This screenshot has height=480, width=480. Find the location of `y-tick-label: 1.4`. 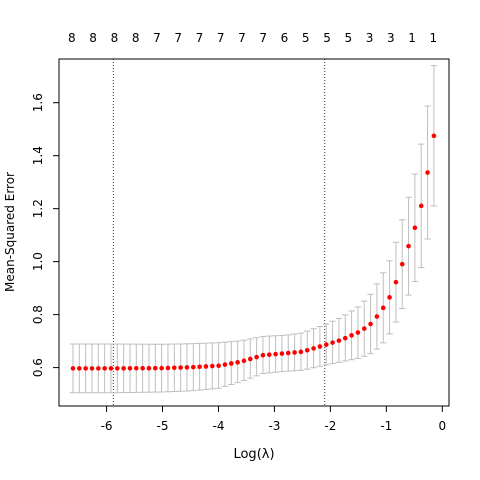

y-tick-label: 1.4 is located at coordinates (38, 155).